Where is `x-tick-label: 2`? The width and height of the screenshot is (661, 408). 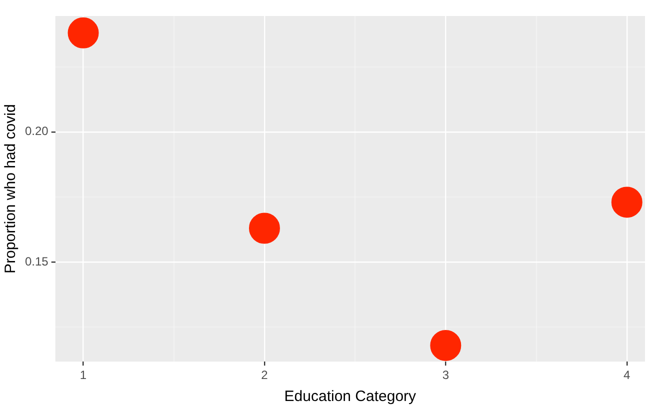 x-tick-label: 2 is located at coordinates (264, 375).